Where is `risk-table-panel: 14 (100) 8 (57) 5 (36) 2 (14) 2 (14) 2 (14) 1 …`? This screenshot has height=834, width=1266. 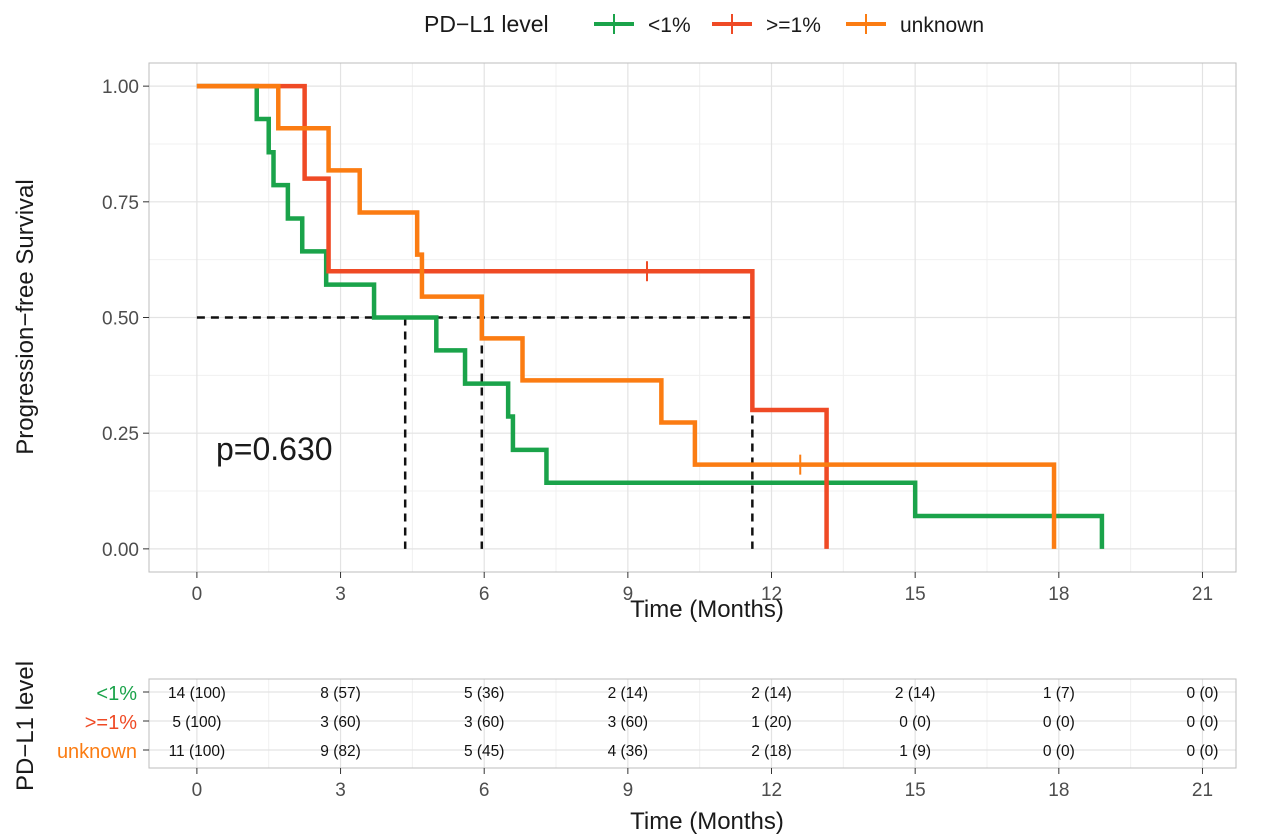 risk-table-panel: 14 (100) 8 (57) 5 (36) 2 (14) 2 (14) 2 (14) 1 … is located at coordinates (692, 723).